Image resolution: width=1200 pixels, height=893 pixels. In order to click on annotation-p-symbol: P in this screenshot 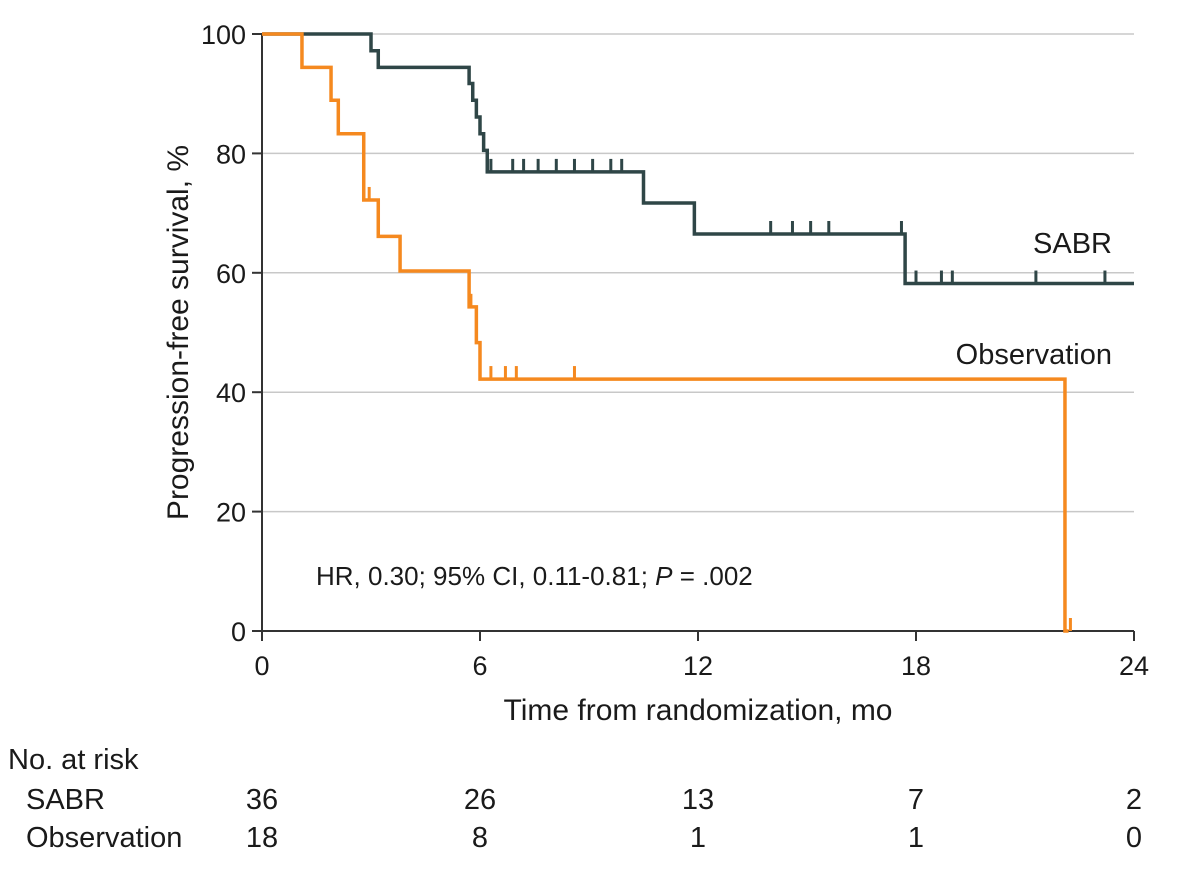, I will do `click(664, 576)`.